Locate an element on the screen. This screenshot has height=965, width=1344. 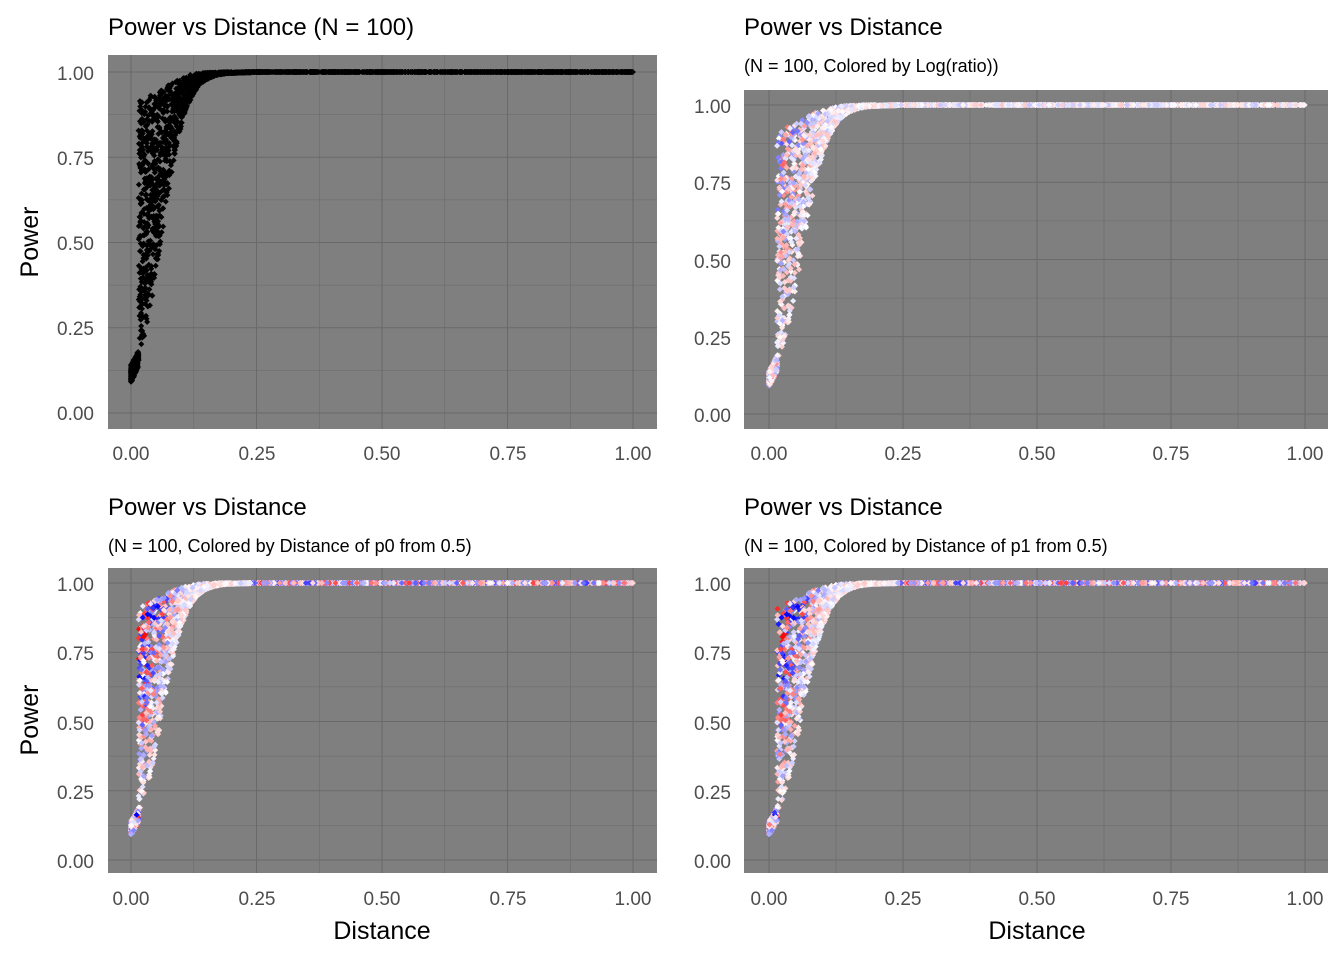
x-tick-label: 0.75 is located at coordinates (508, 454).